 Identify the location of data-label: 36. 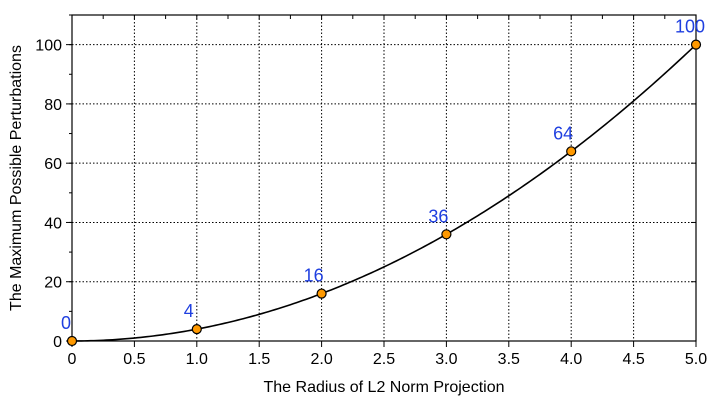
(438, 216).